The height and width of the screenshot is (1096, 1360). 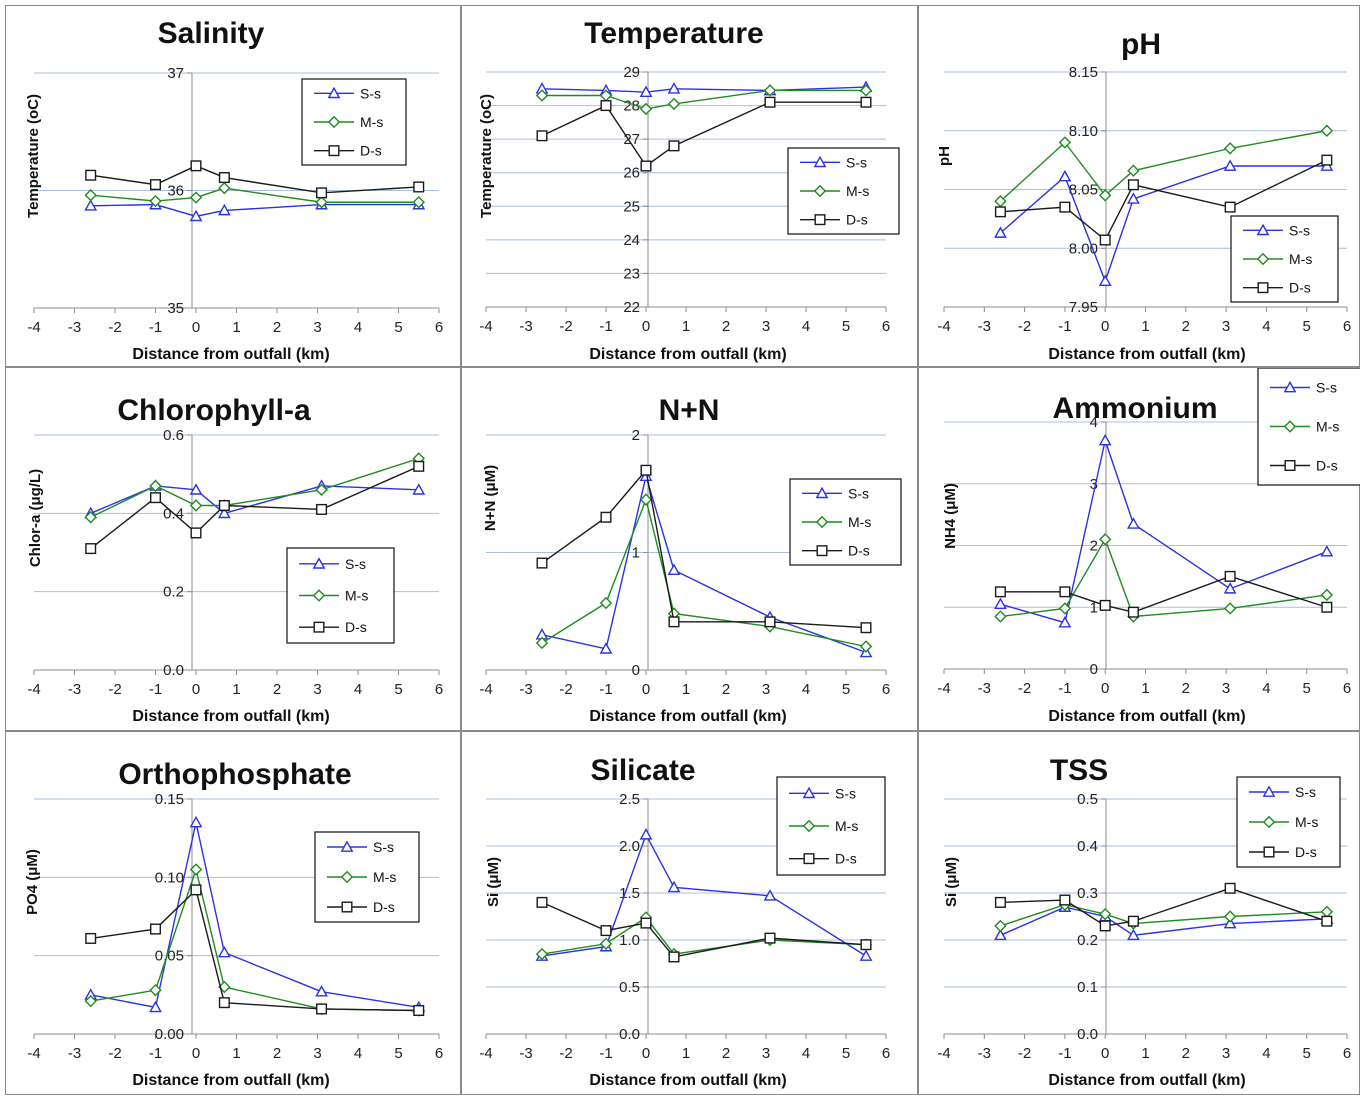 What do you see at coordinates (32, 882) in the screenshot?
I see `y-axis-label: PO4 (μM)` at bounding box center [32, 882].